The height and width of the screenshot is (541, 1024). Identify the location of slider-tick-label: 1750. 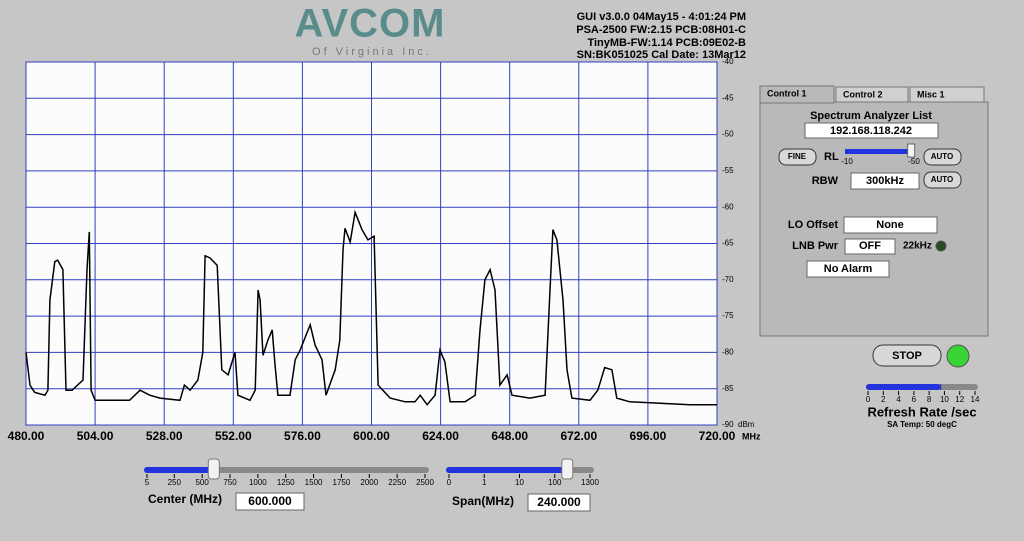
(342, 482).